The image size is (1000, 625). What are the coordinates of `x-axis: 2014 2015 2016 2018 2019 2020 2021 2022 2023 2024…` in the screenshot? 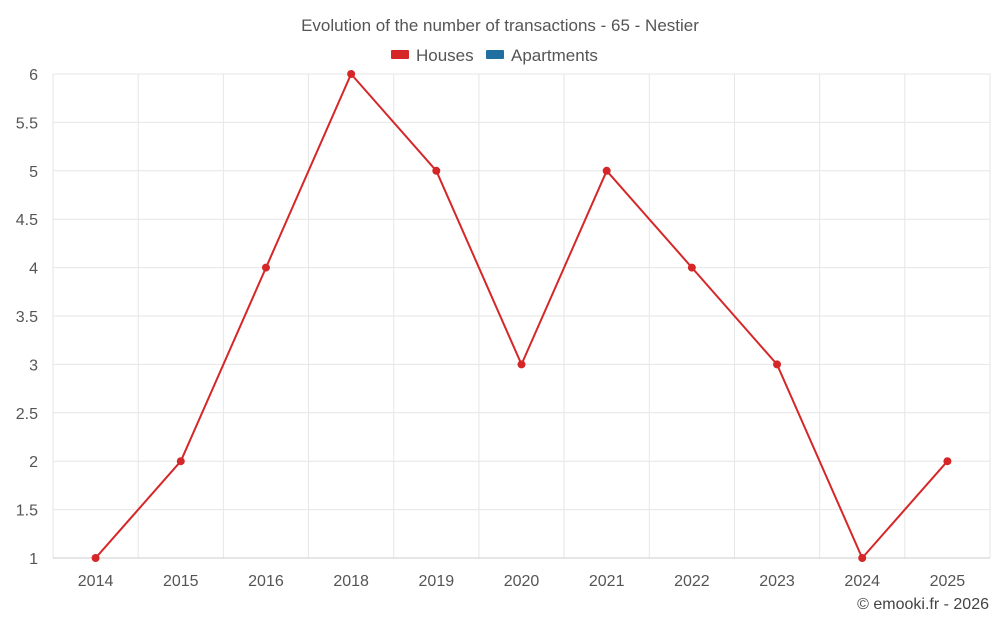 It's located at (521, 573).